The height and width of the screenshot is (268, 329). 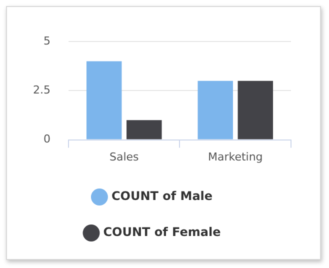 I want to click on y-tick-label: 0, so click(x=46, y=139).